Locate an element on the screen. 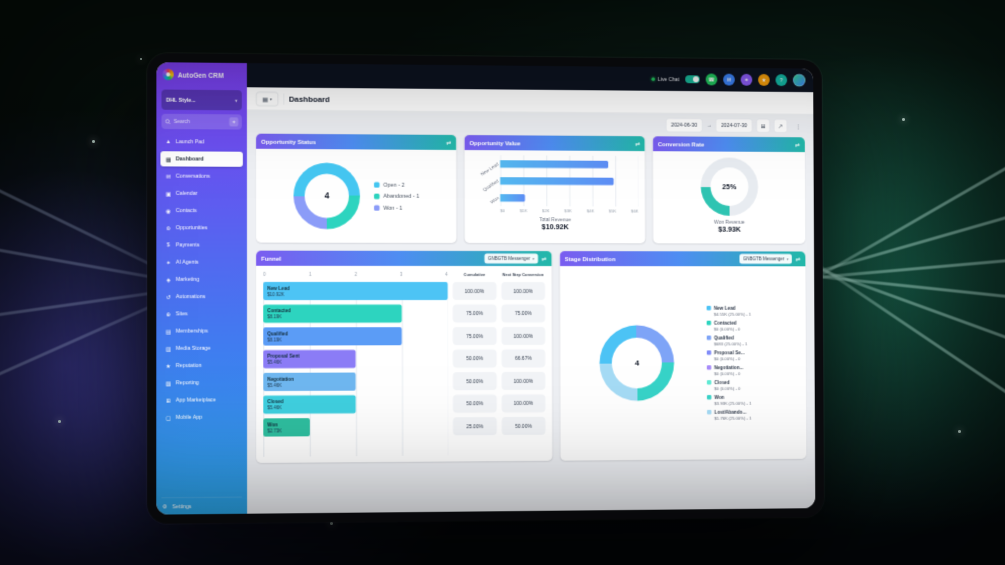 This screenshot has height=565, width=1005. star-icon: ★ is located at coordinates (168, 365).